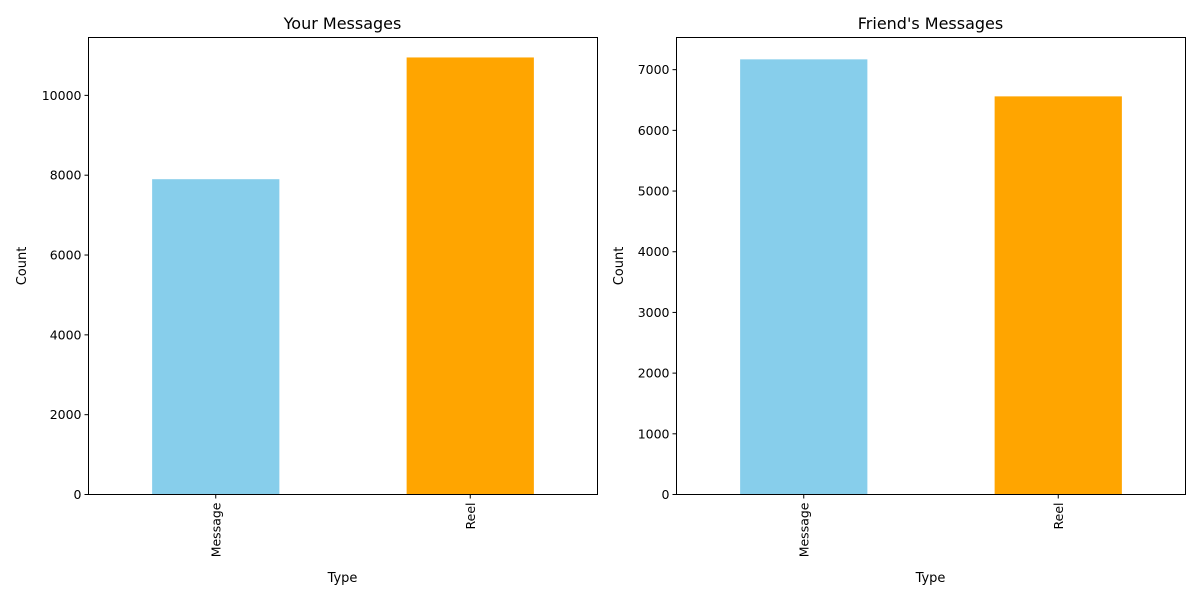  What do you see at coordinates (65, 295) in the screenshot?
I see `y-axis-ticks: 0 2000 4000 6000 8000 10000` at bounding box center [65, 295].